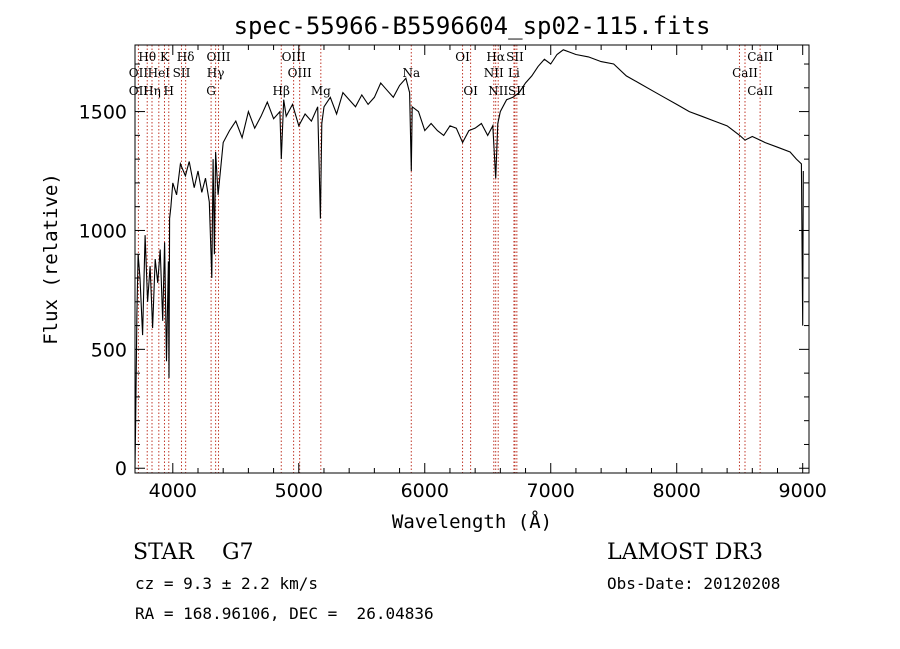 The image size is (900, 649). What do you see at coordinates (211, 91) in the screenshot?
I see `line-label: G` at bounding box center [211, 91].